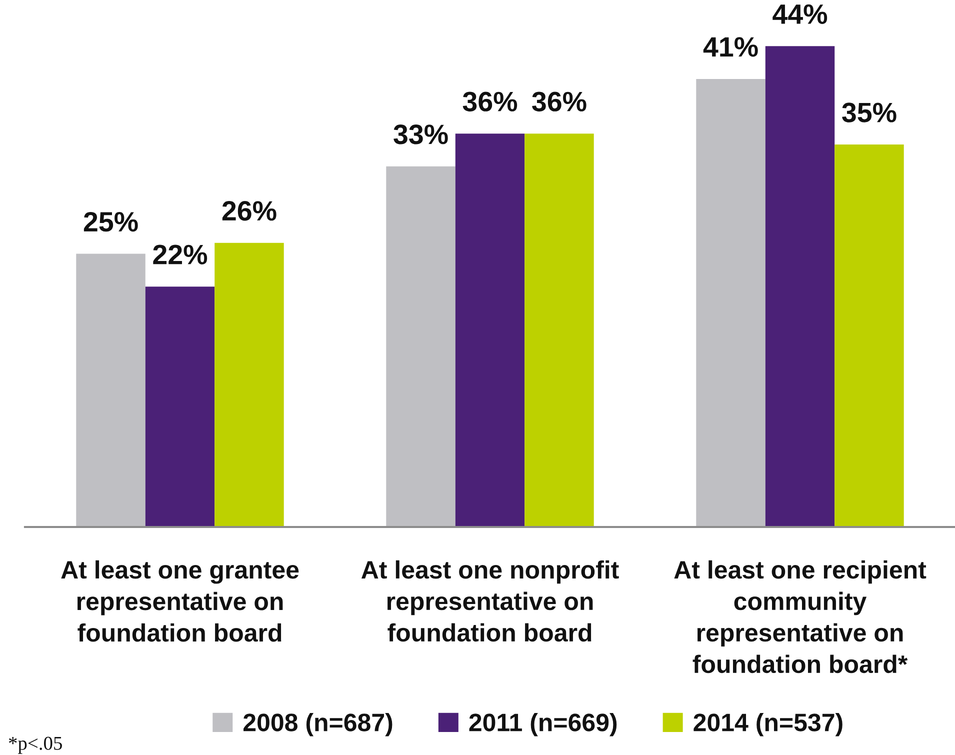  What do you see at coordinates (318, 724) in the screenshot?
I see `legend-label: 2008 (n=687)` at bounding box center [318, 724].